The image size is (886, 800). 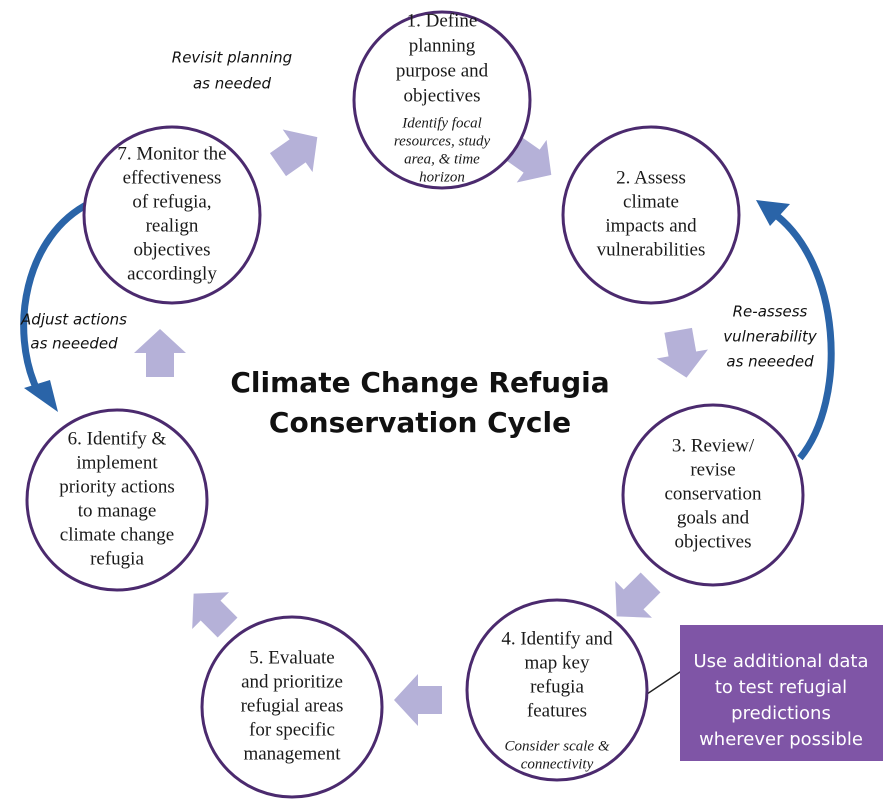 I want to click on node-label: and prioritize, so click(x=292, y=681).